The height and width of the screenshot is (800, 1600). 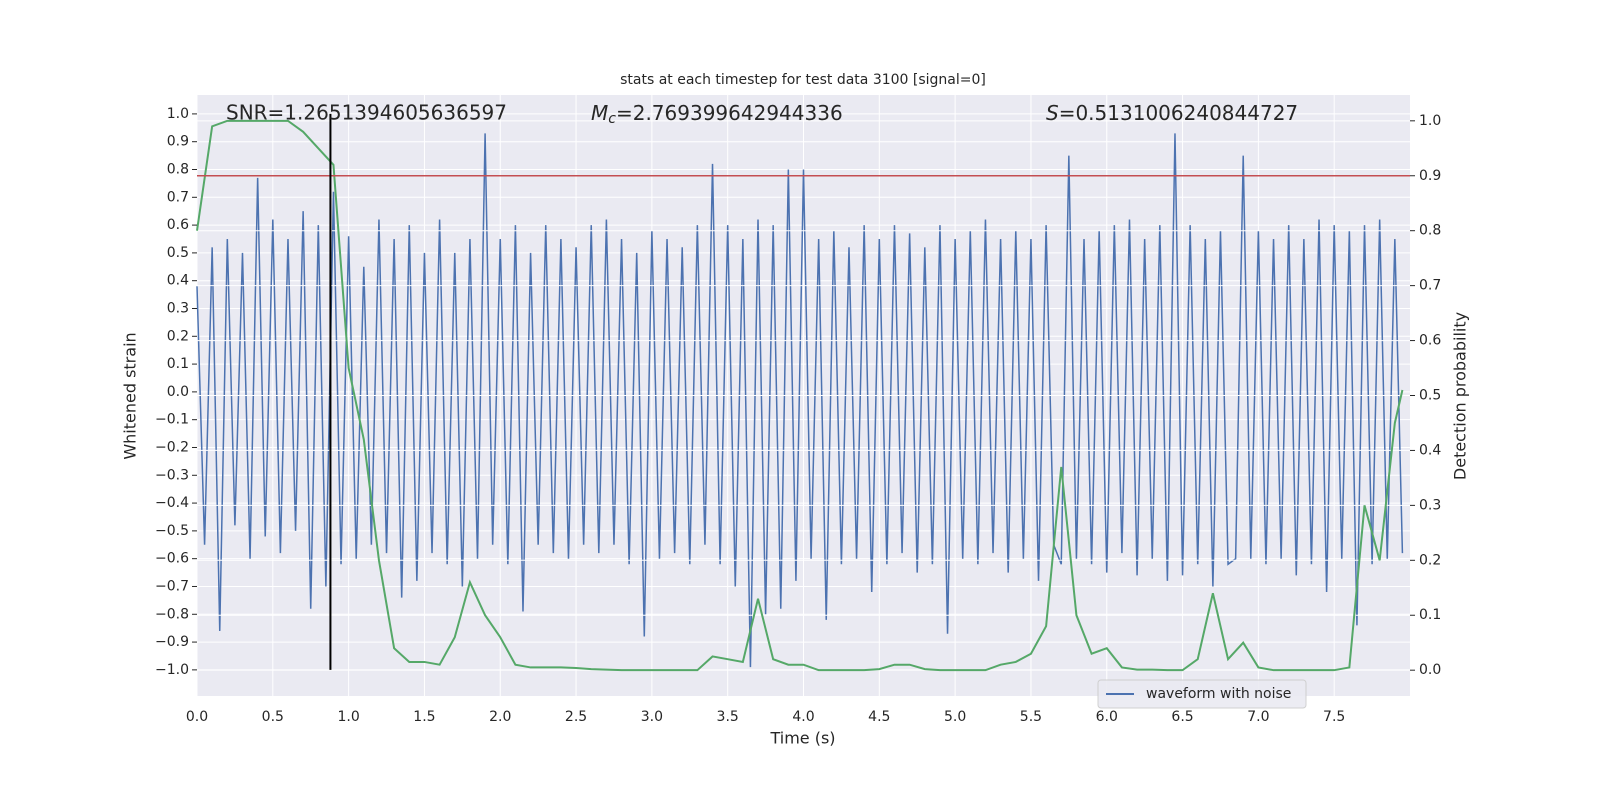 What do you see at coordinates (1430, 231) in the screenshot?
I see `y2-tick-label: 0.8` at bounding box center [1430, 231].